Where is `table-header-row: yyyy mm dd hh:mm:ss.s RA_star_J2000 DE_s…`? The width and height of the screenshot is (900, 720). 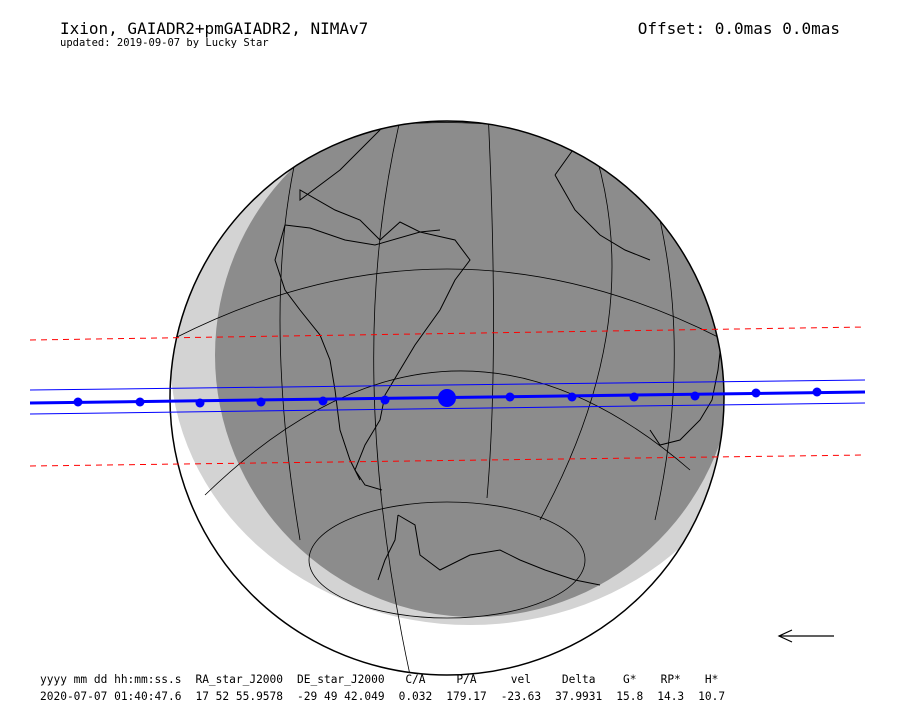
table-header-row: yyyy mm dd hh:mm:ss.s RA_star_J2000 DE_s… is located at coordinates (386, 679).